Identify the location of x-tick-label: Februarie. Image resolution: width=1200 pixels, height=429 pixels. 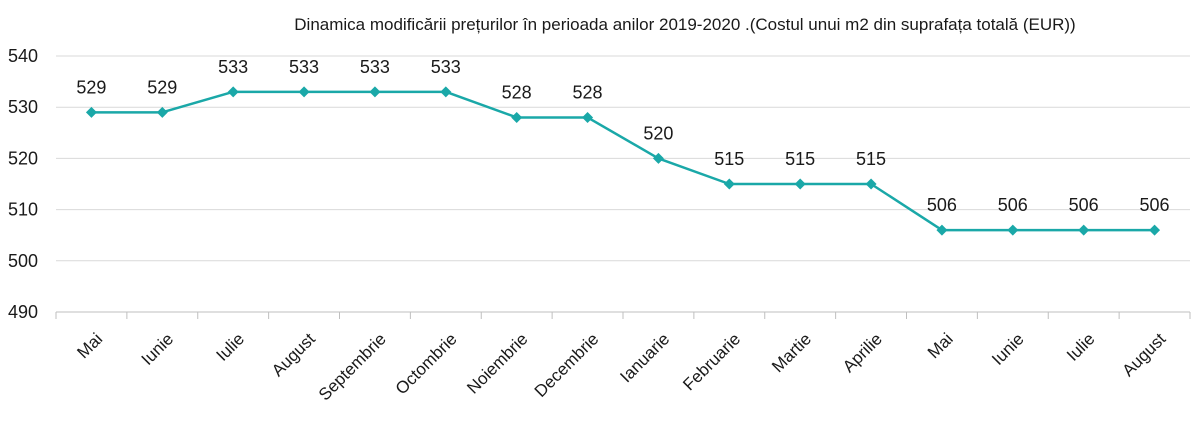
(711, 361).